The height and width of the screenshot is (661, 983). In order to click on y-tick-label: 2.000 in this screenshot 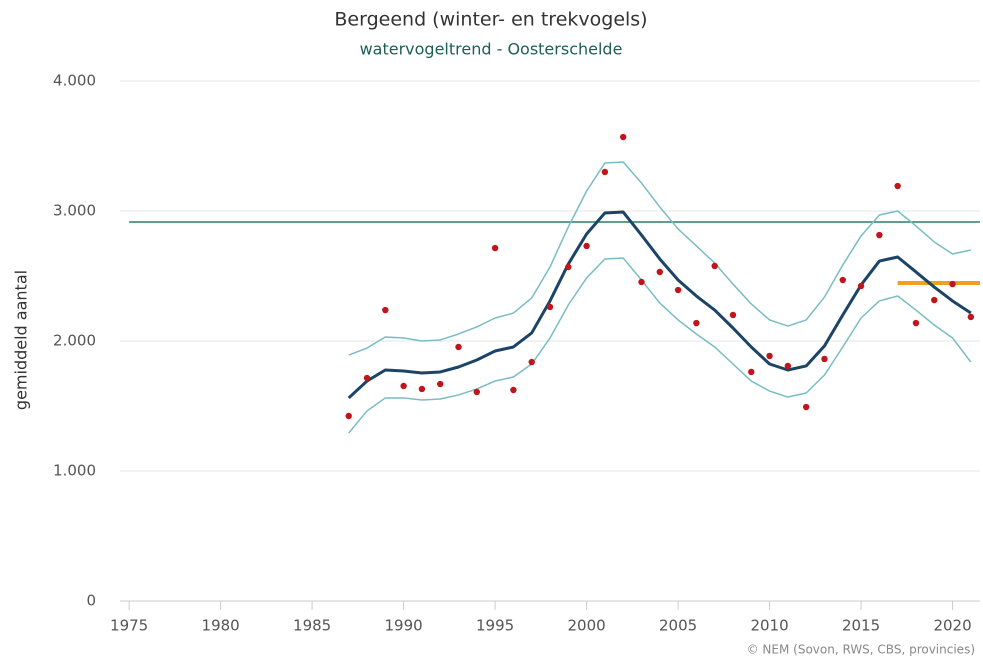, I will do `click(74, 341)`.